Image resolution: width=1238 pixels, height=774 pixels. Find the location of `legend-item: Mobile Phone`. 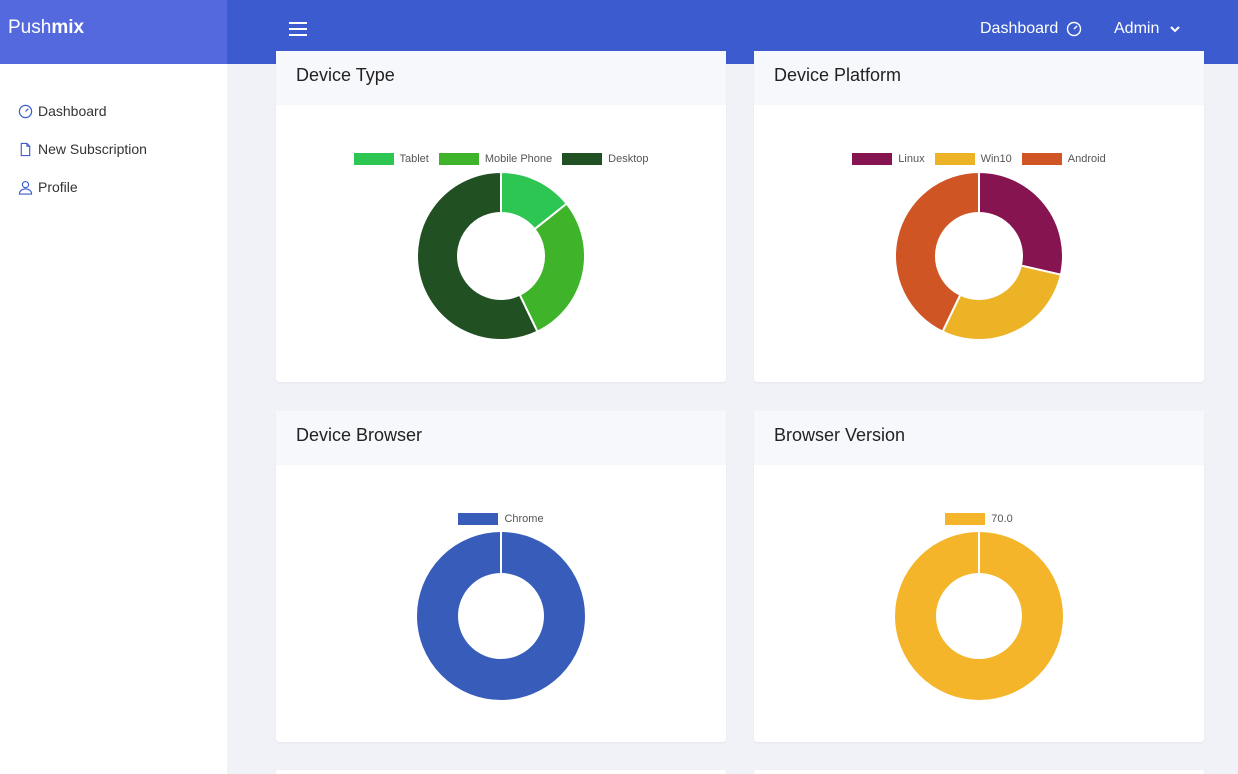

legend-item: Mobile Phone is located at coordinates (495, 159).